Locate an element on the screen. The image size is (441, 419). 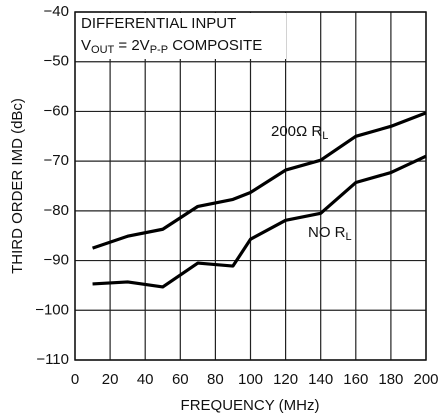
annotation-part: = 2V is located at coordinates (131, 45).